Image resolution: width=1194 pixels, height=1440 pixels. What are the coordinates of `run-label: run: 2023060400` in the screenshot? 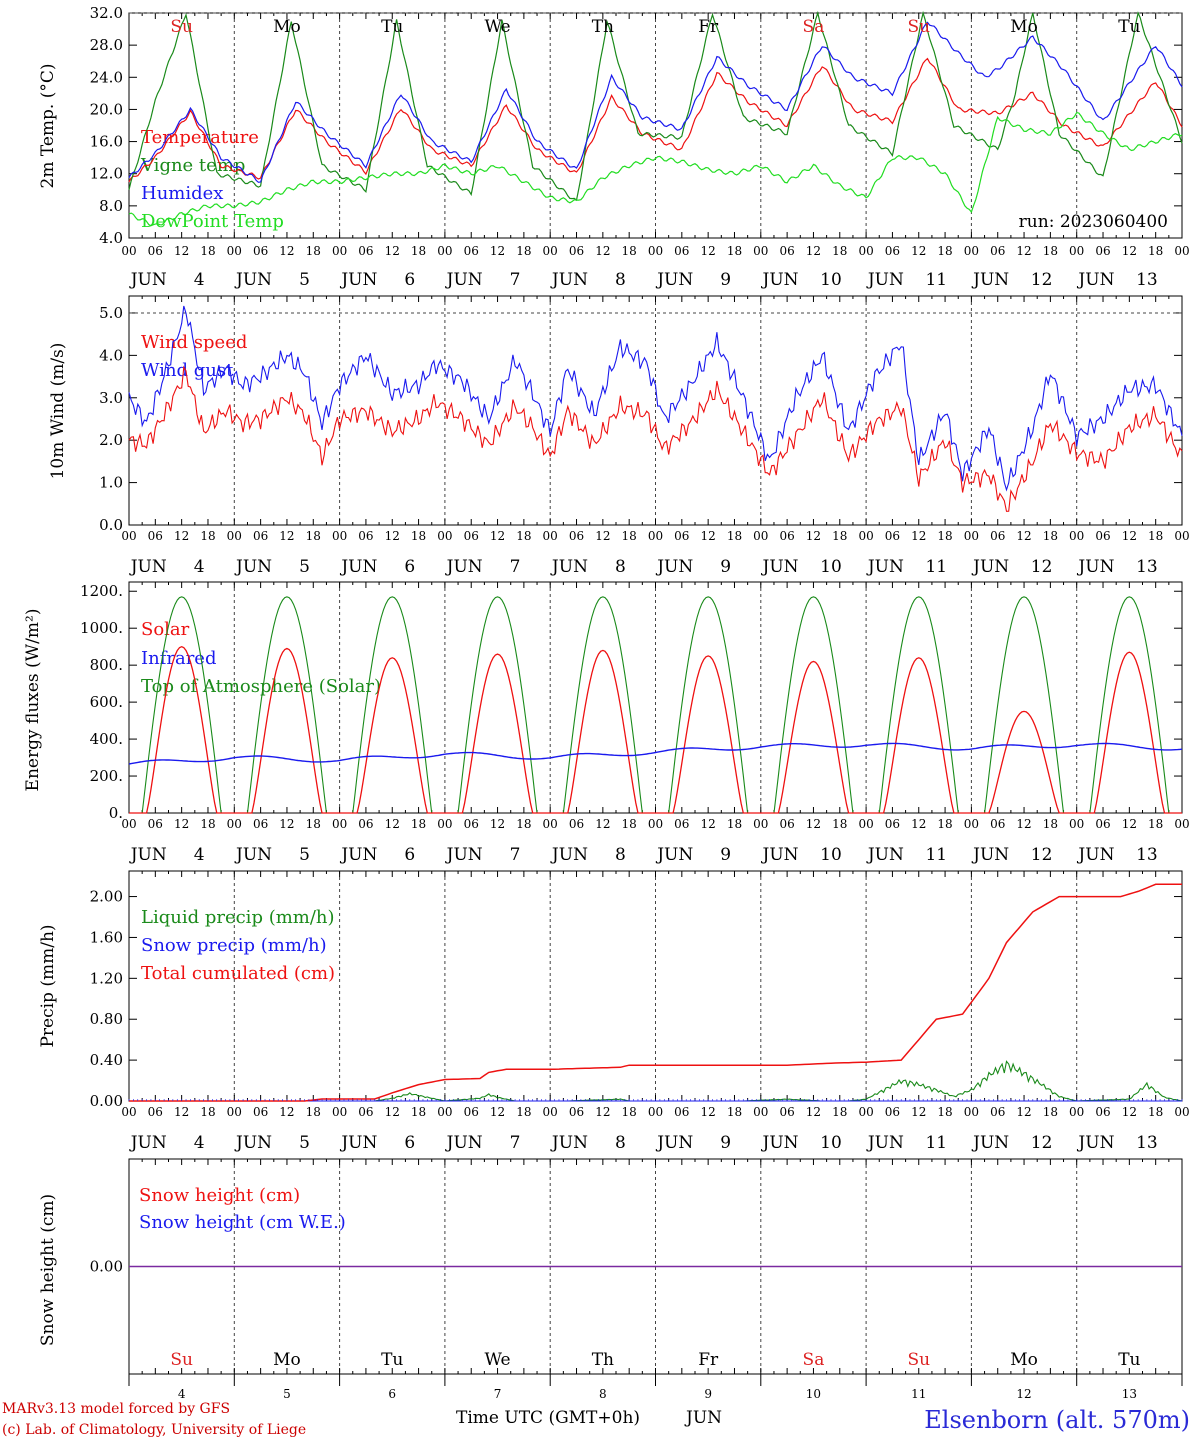 It's located at (1093, 222).